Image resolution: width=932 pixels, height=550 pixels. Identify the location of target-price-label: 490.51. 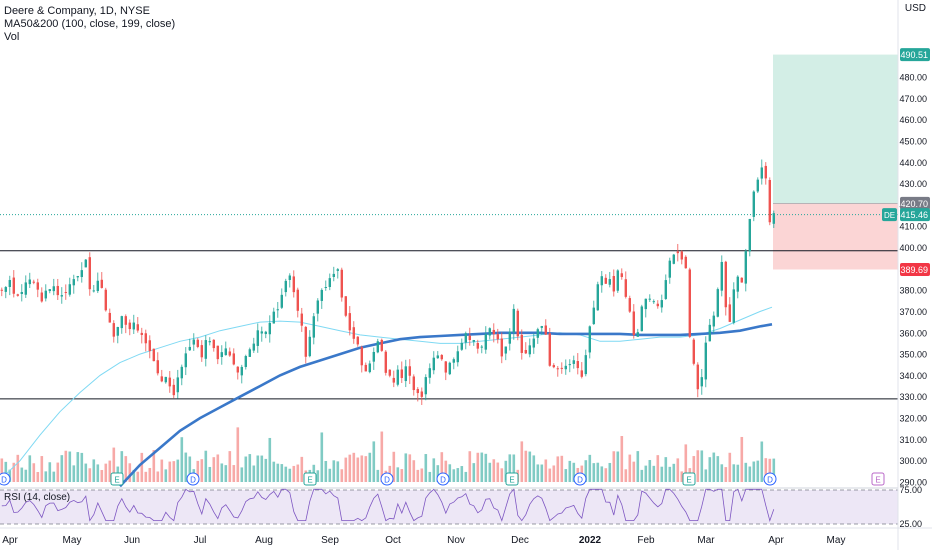
(915, 55).